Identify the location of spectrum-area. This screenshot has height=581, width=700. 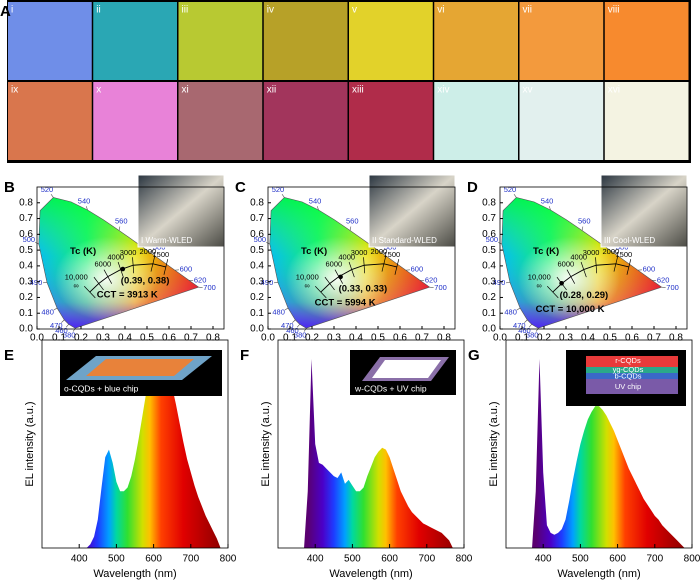
(153, 453).